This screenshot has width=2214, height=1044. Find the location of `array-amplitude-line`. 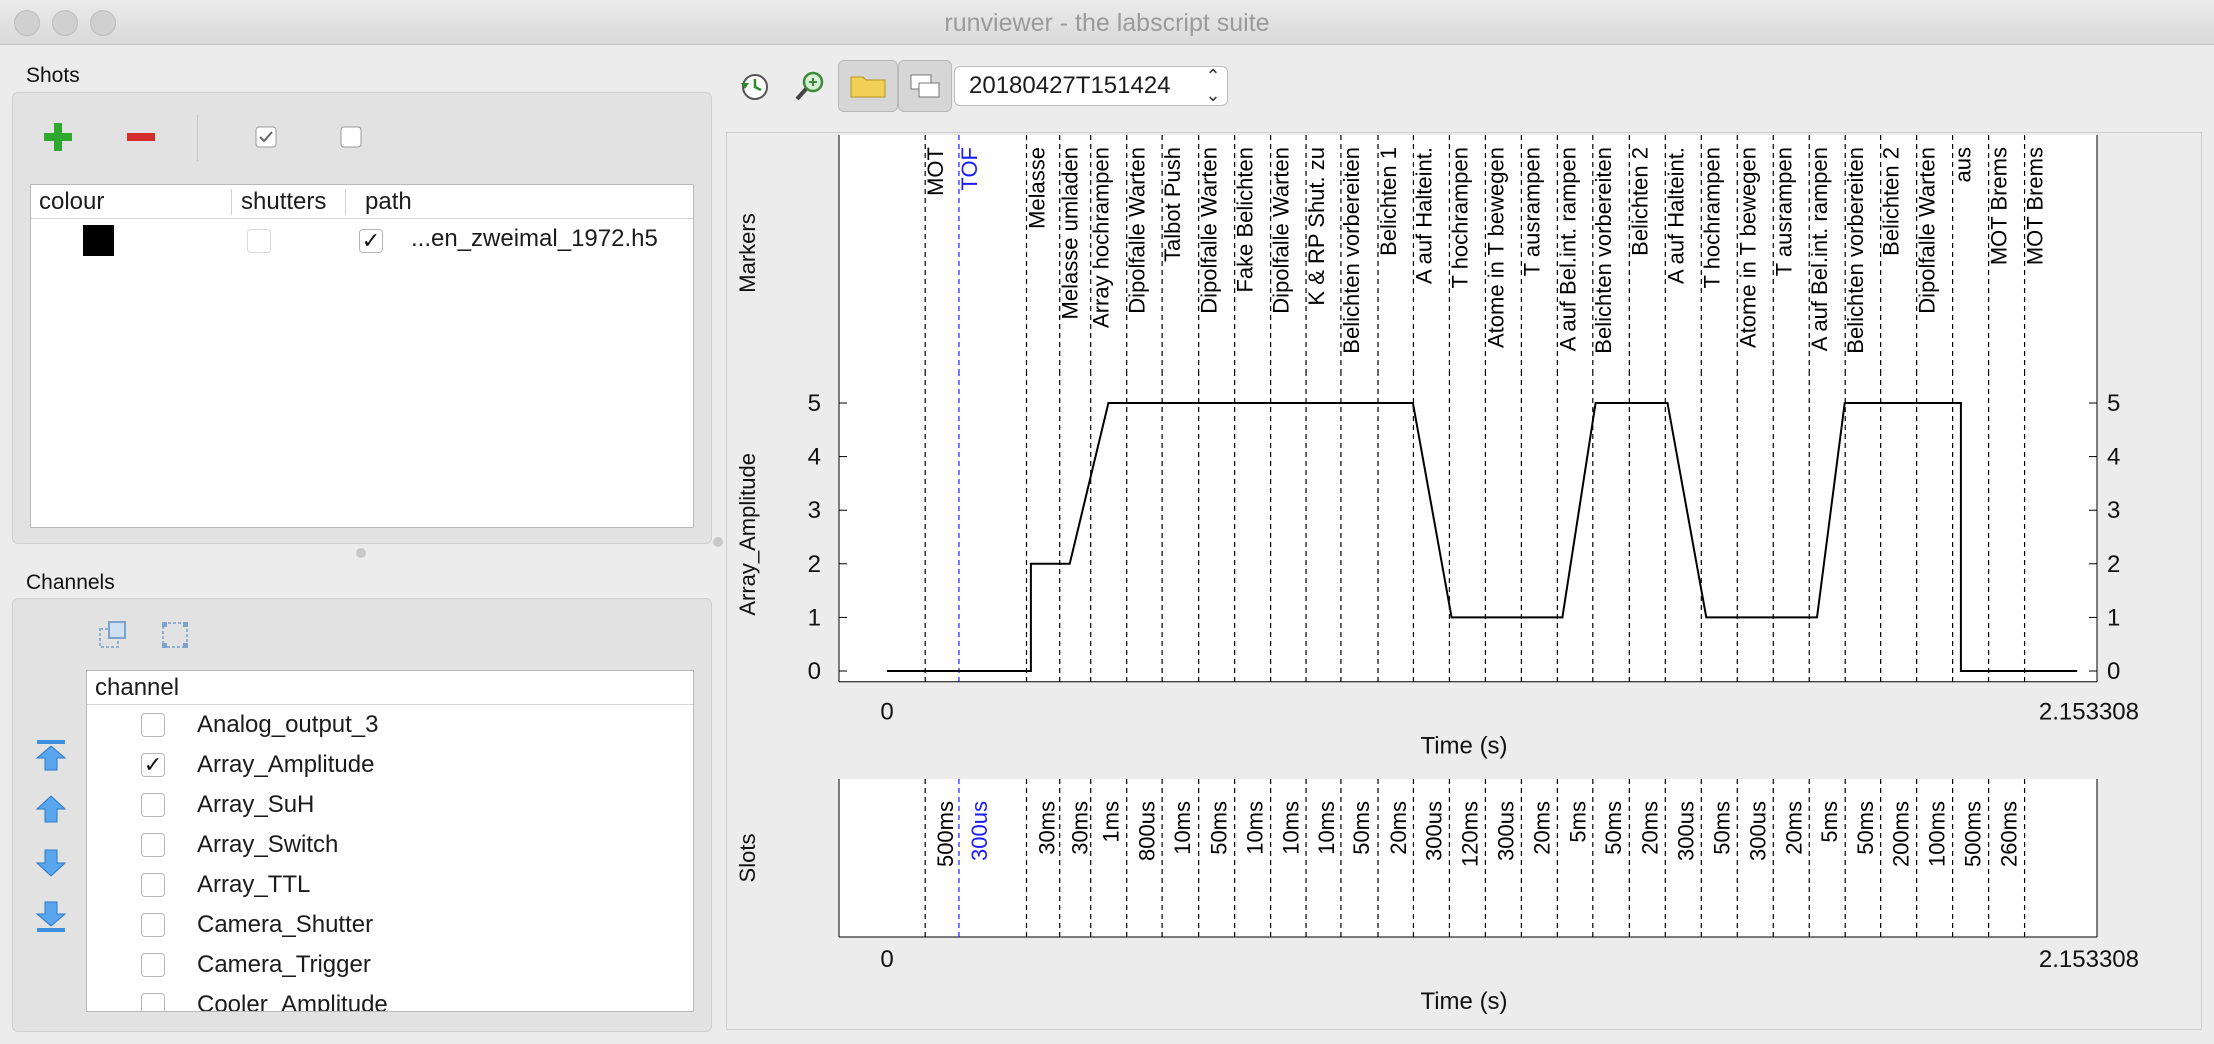

array-amplitude-line is located at coordinates (1482, 537).